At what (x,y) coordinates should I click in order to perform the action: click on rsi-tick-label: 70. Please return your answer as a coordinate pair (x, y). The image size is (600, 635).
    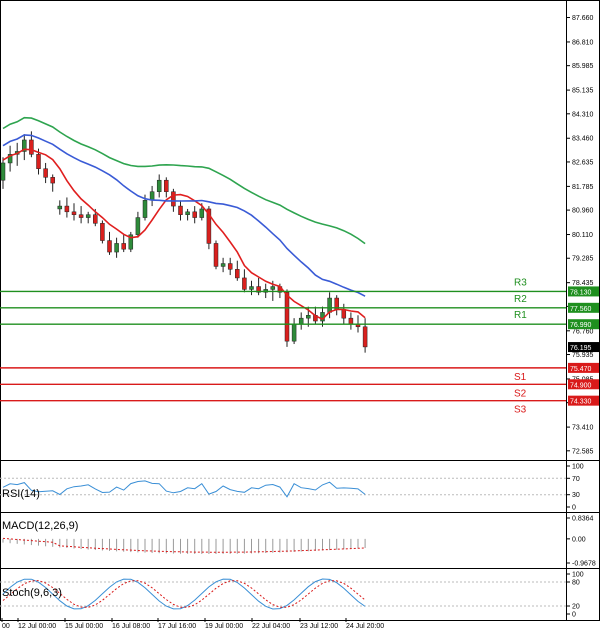
    Looking at the image, I should click on (576, 479).